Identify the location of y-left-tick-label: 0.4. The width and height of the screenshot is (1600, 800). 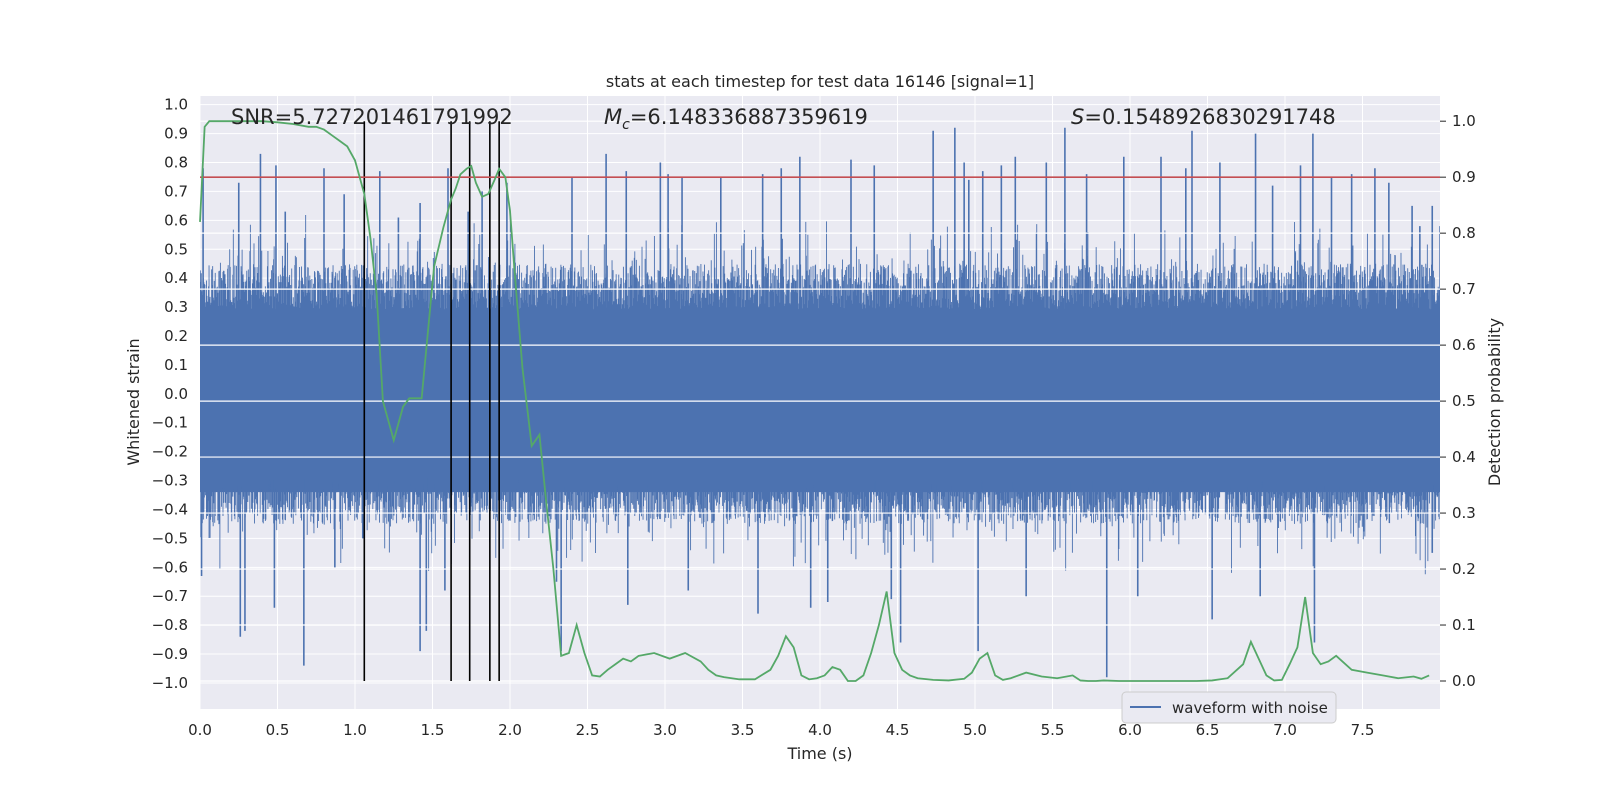
(176, 278).